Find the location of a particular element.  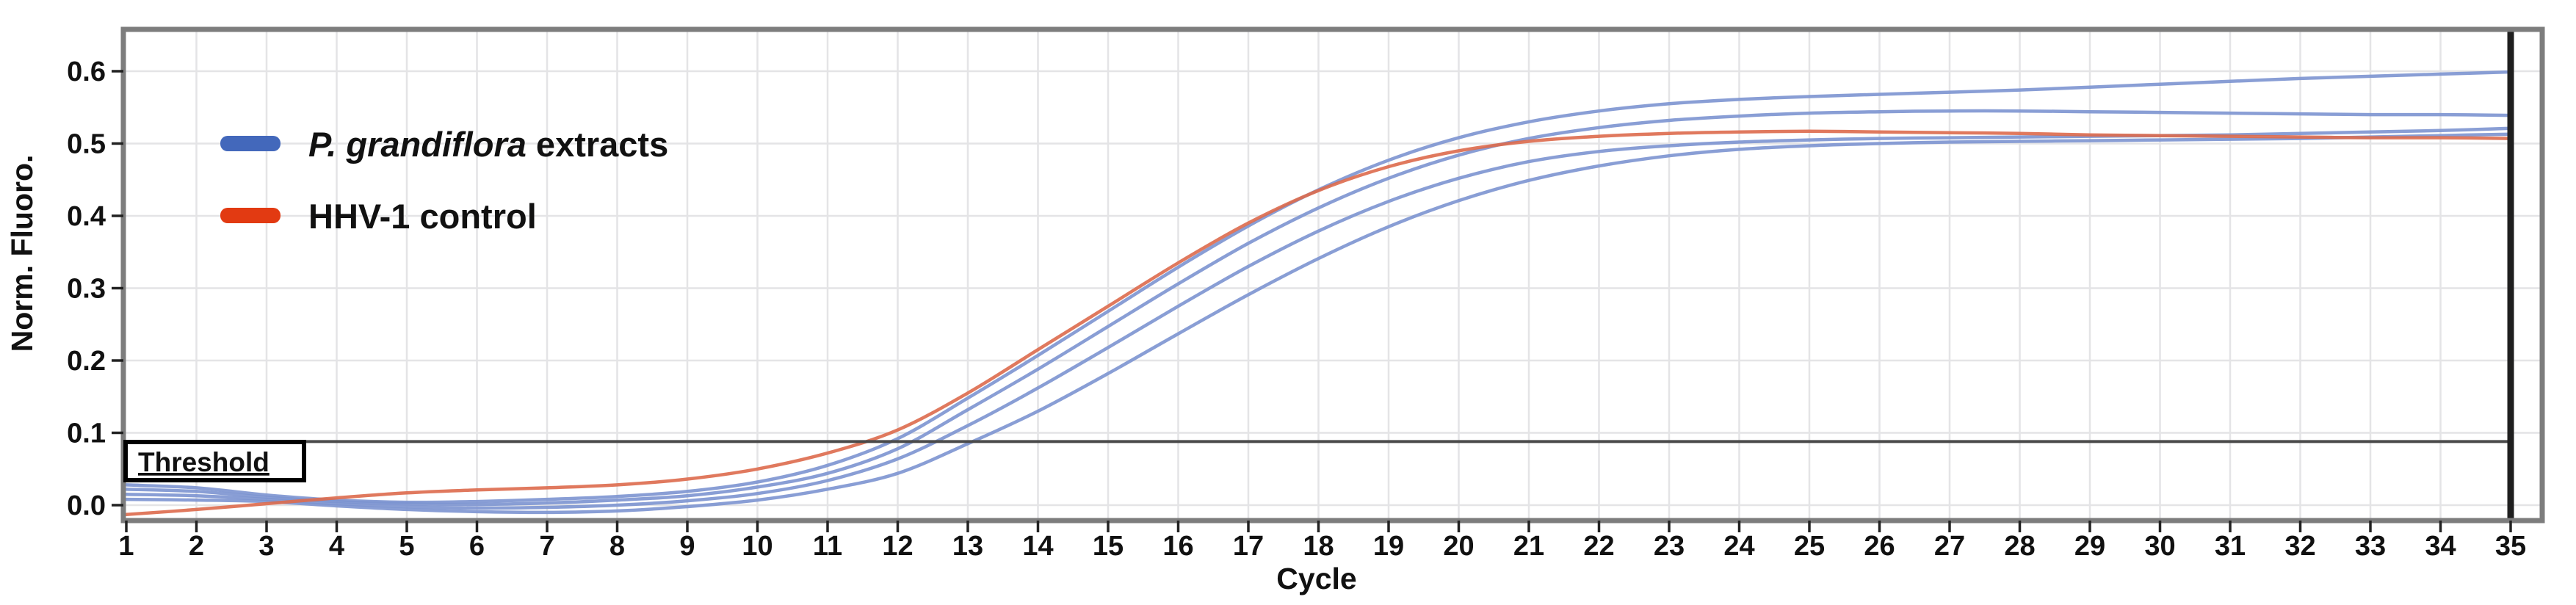

legend-label-extracts-rest: extracts is located at coordinates (597, 144).